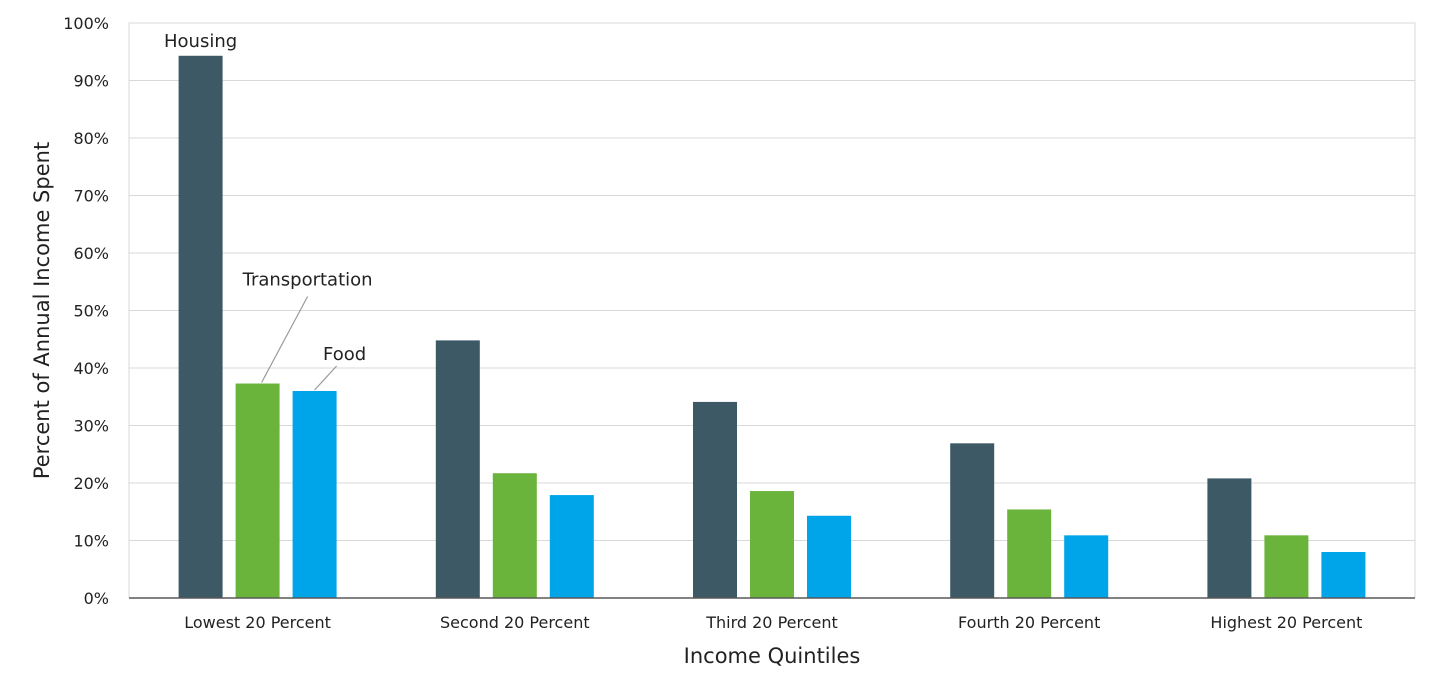  I want to click on x-tick-label: Second 20 Percent, so click(515, 622).